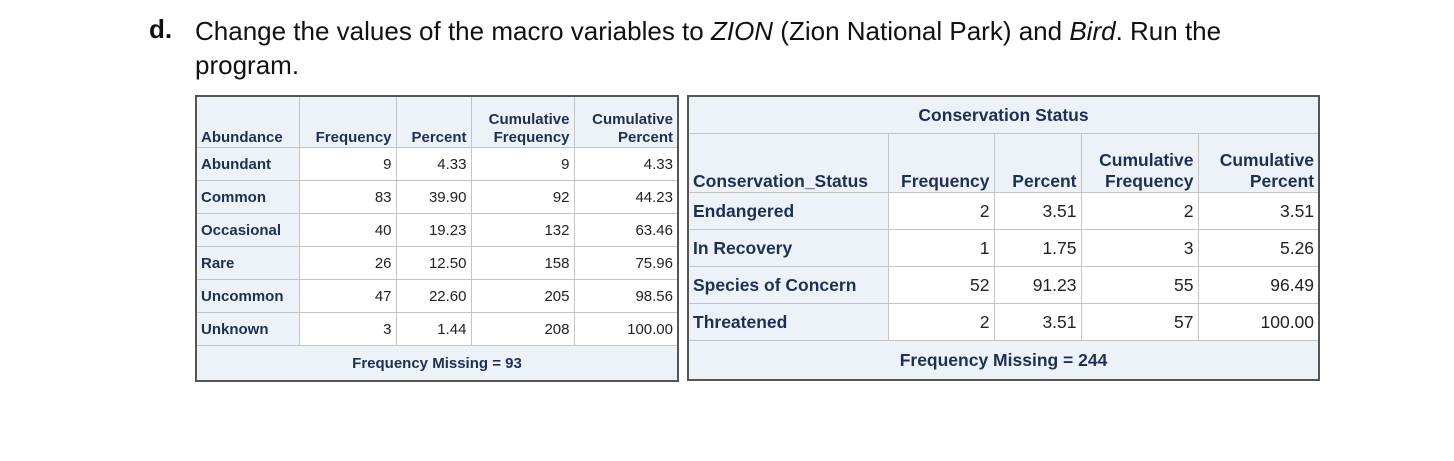 The height and width of the screenshot is (461, 1454). I want to click on emphasis: ZION, so click(742, 31).